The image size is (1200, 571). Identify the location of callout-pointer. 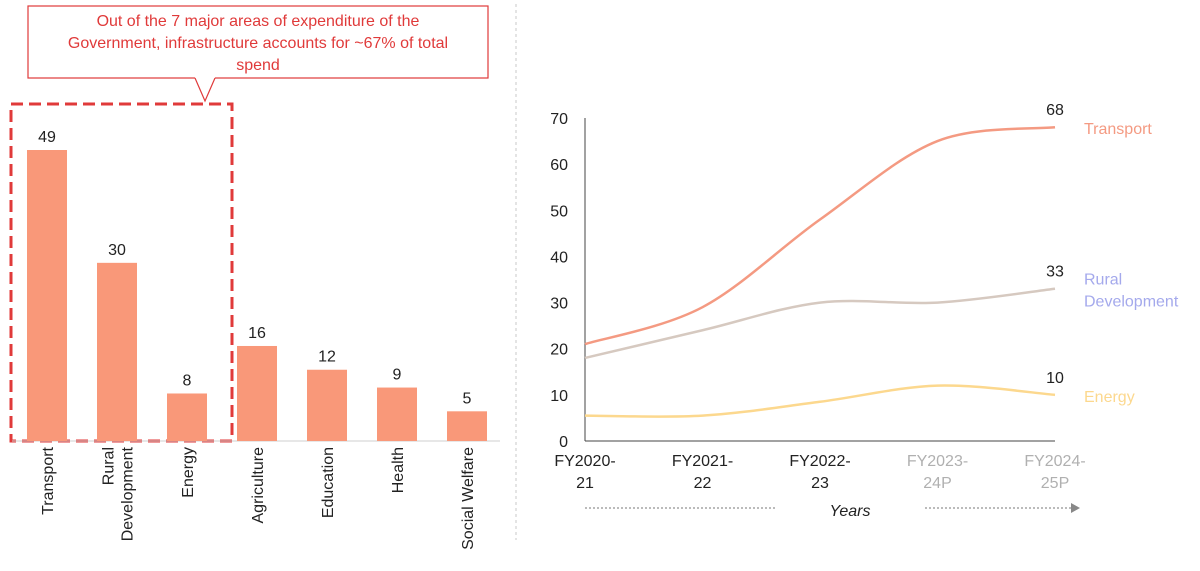
(205, 90).